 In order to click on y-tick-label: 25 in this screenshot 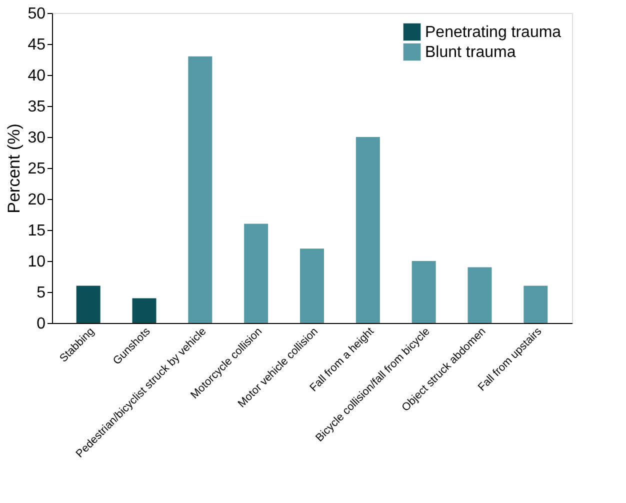, I will do `click(37, 169)`.